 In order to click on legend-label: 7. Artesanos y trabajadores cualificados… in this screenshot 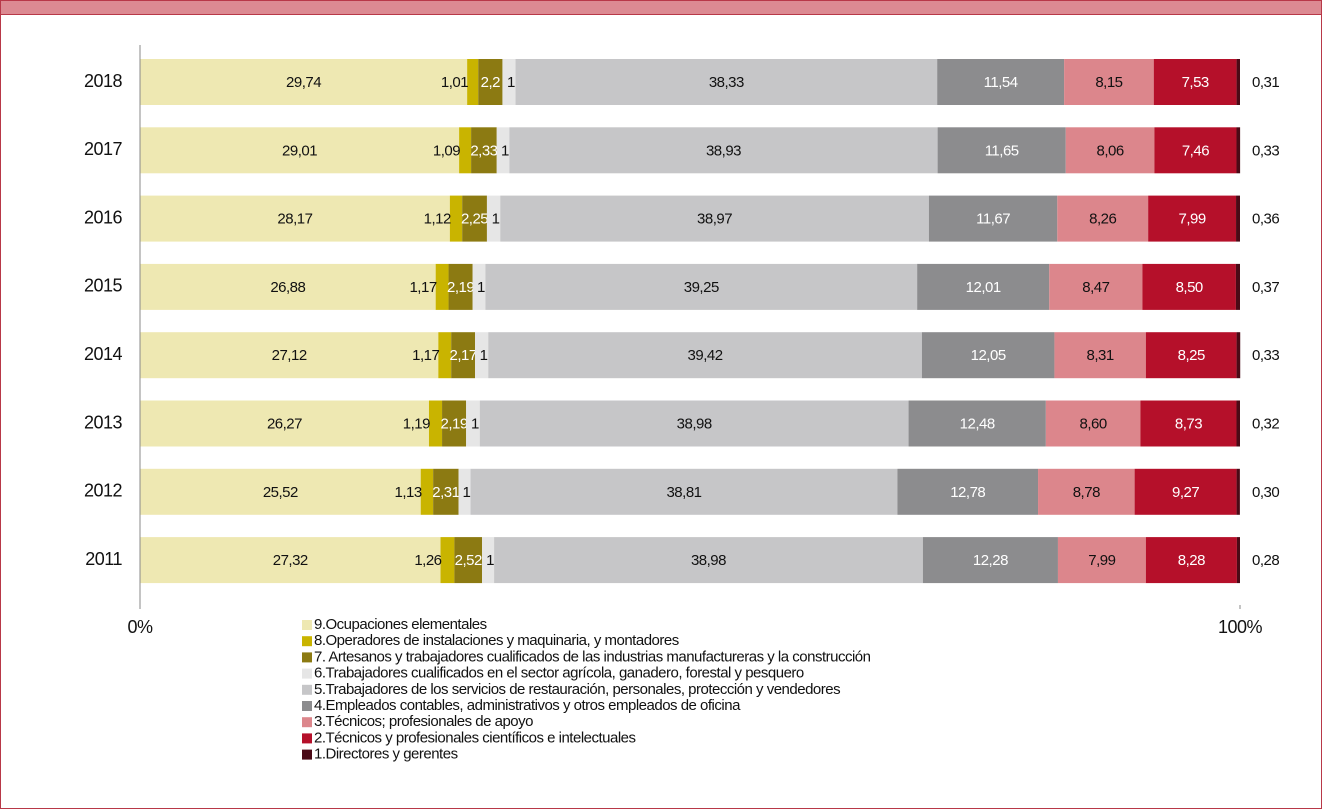, I will do `click(592, 656)`.